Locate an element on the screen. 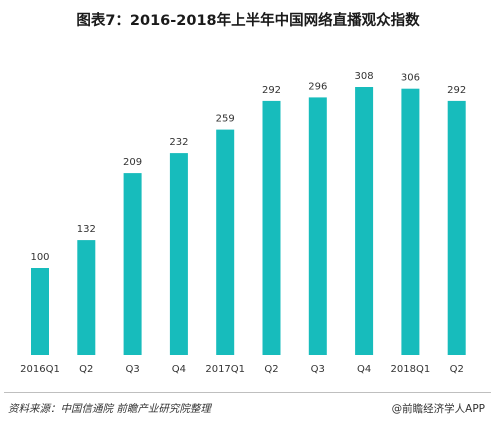 This screenshot has width=495, height=426. value-label-1: 132 is located at coordinates (86, 229).